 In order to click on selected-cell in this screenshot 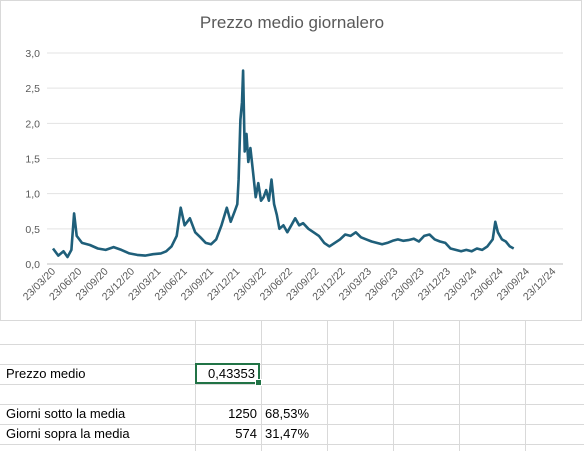, I will do `click(228, 374)`.